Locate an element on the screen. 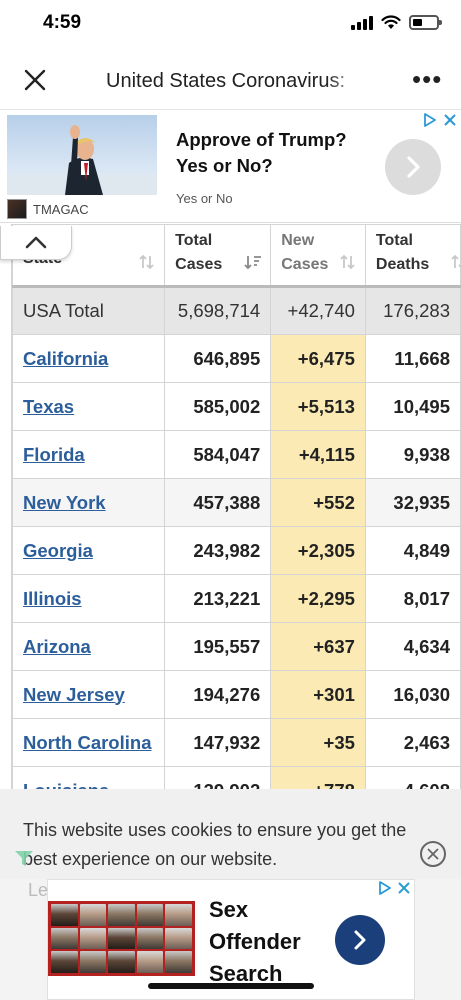 Image resolution: width=461 pixels, height=1000 pixels. total-row-label: USA Total is located at coordinates (88, 310).